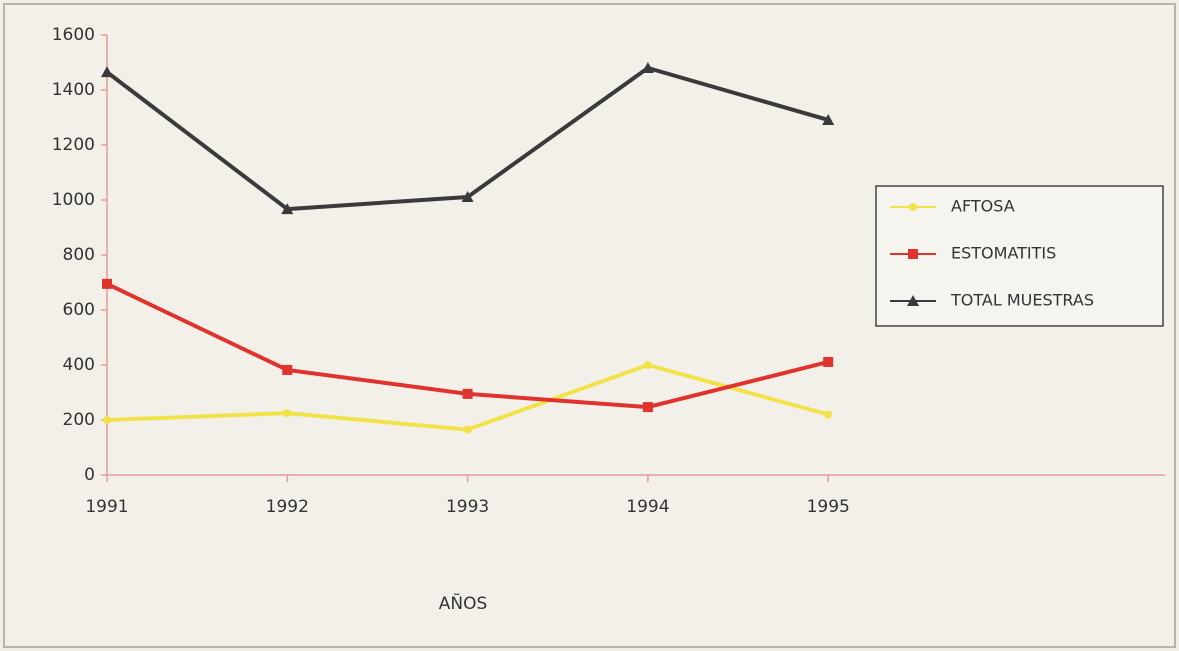  What do you see at coordinates (467, 507) in the screenshot?
I see `x-tick-label: 1993` at bounding box center [467, 507].